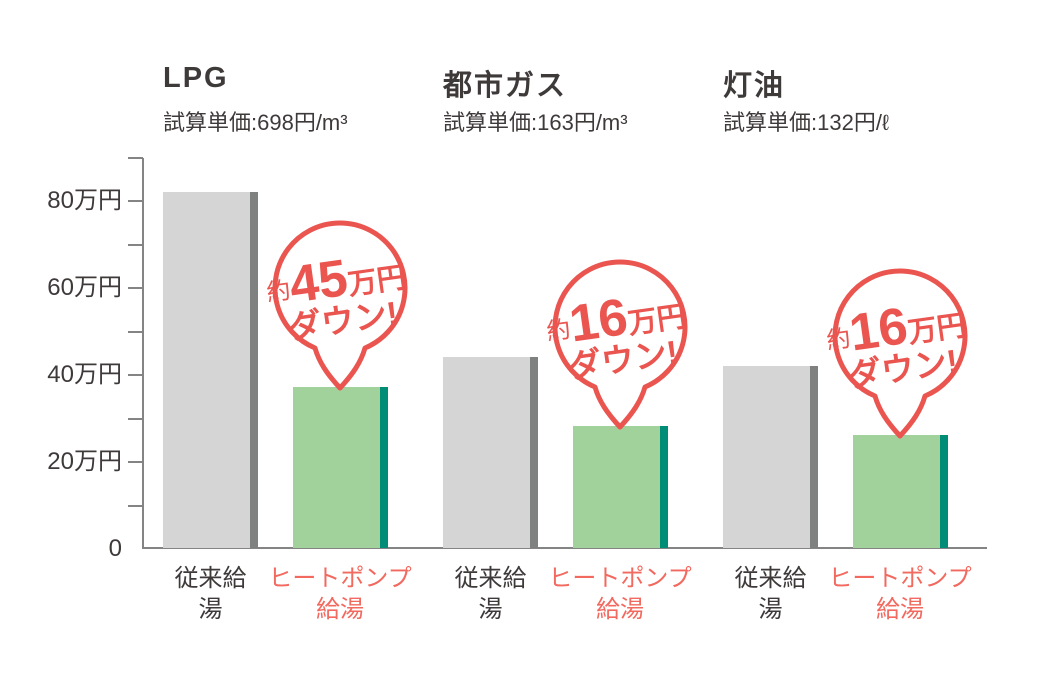 Image resolution: width=1044 pixels, height=696 pixels. I want to click on bar-conventional-city-gas, so click(490, 452).